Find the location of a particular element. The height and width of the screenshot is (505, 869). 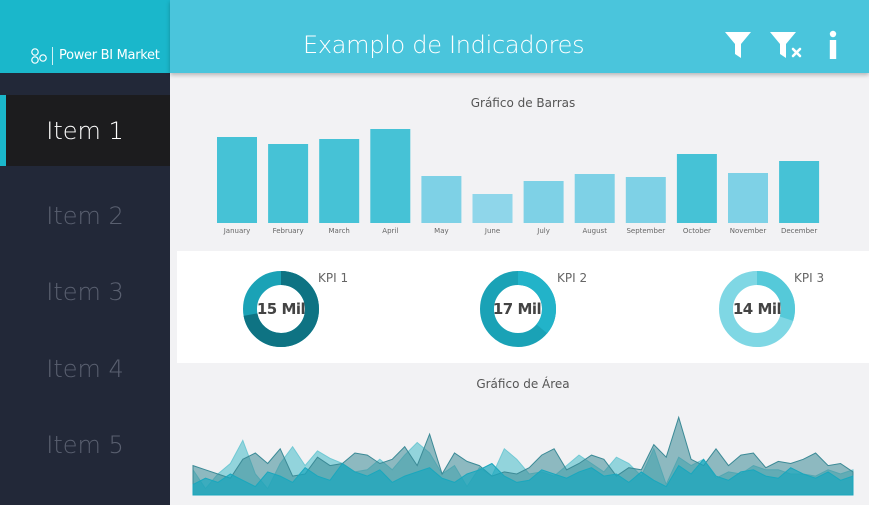

bar-august is located at coordinates (594, 198).